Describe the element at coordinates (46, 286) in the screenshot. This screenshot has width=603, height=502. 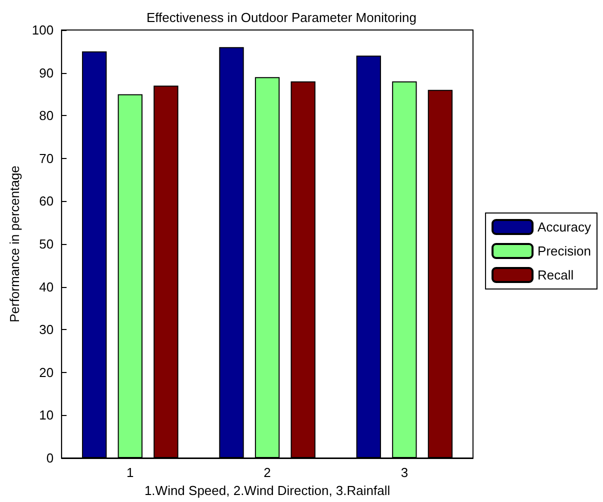
I see `y-tick-label: 40` at that location.